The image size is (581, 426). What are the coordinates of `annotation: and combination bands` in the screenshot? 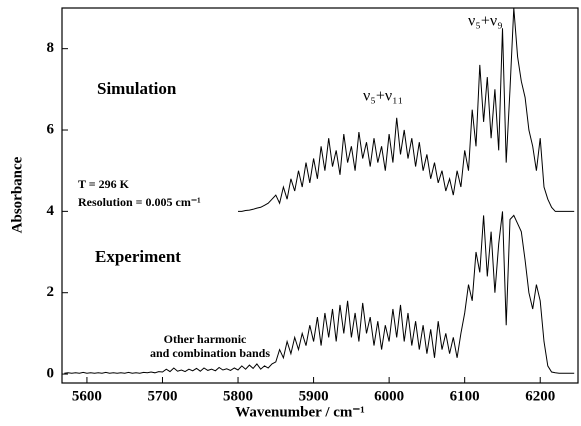 It's located at (210, 353).